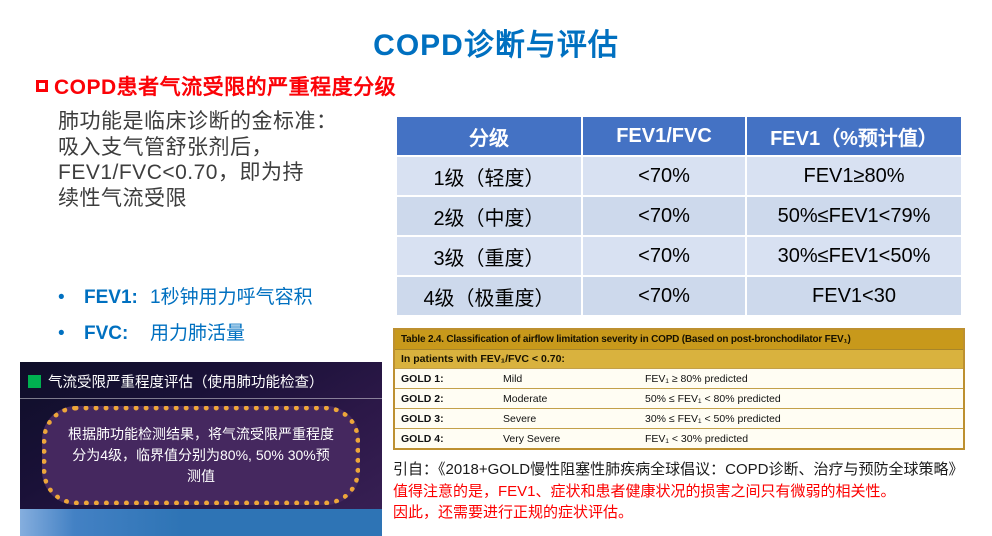 This screenshot has height=536, width=992. Describe the element at coordinates (489, 296) in the screenshot. I see `cell-grade: 4级（极重度）` at that location.